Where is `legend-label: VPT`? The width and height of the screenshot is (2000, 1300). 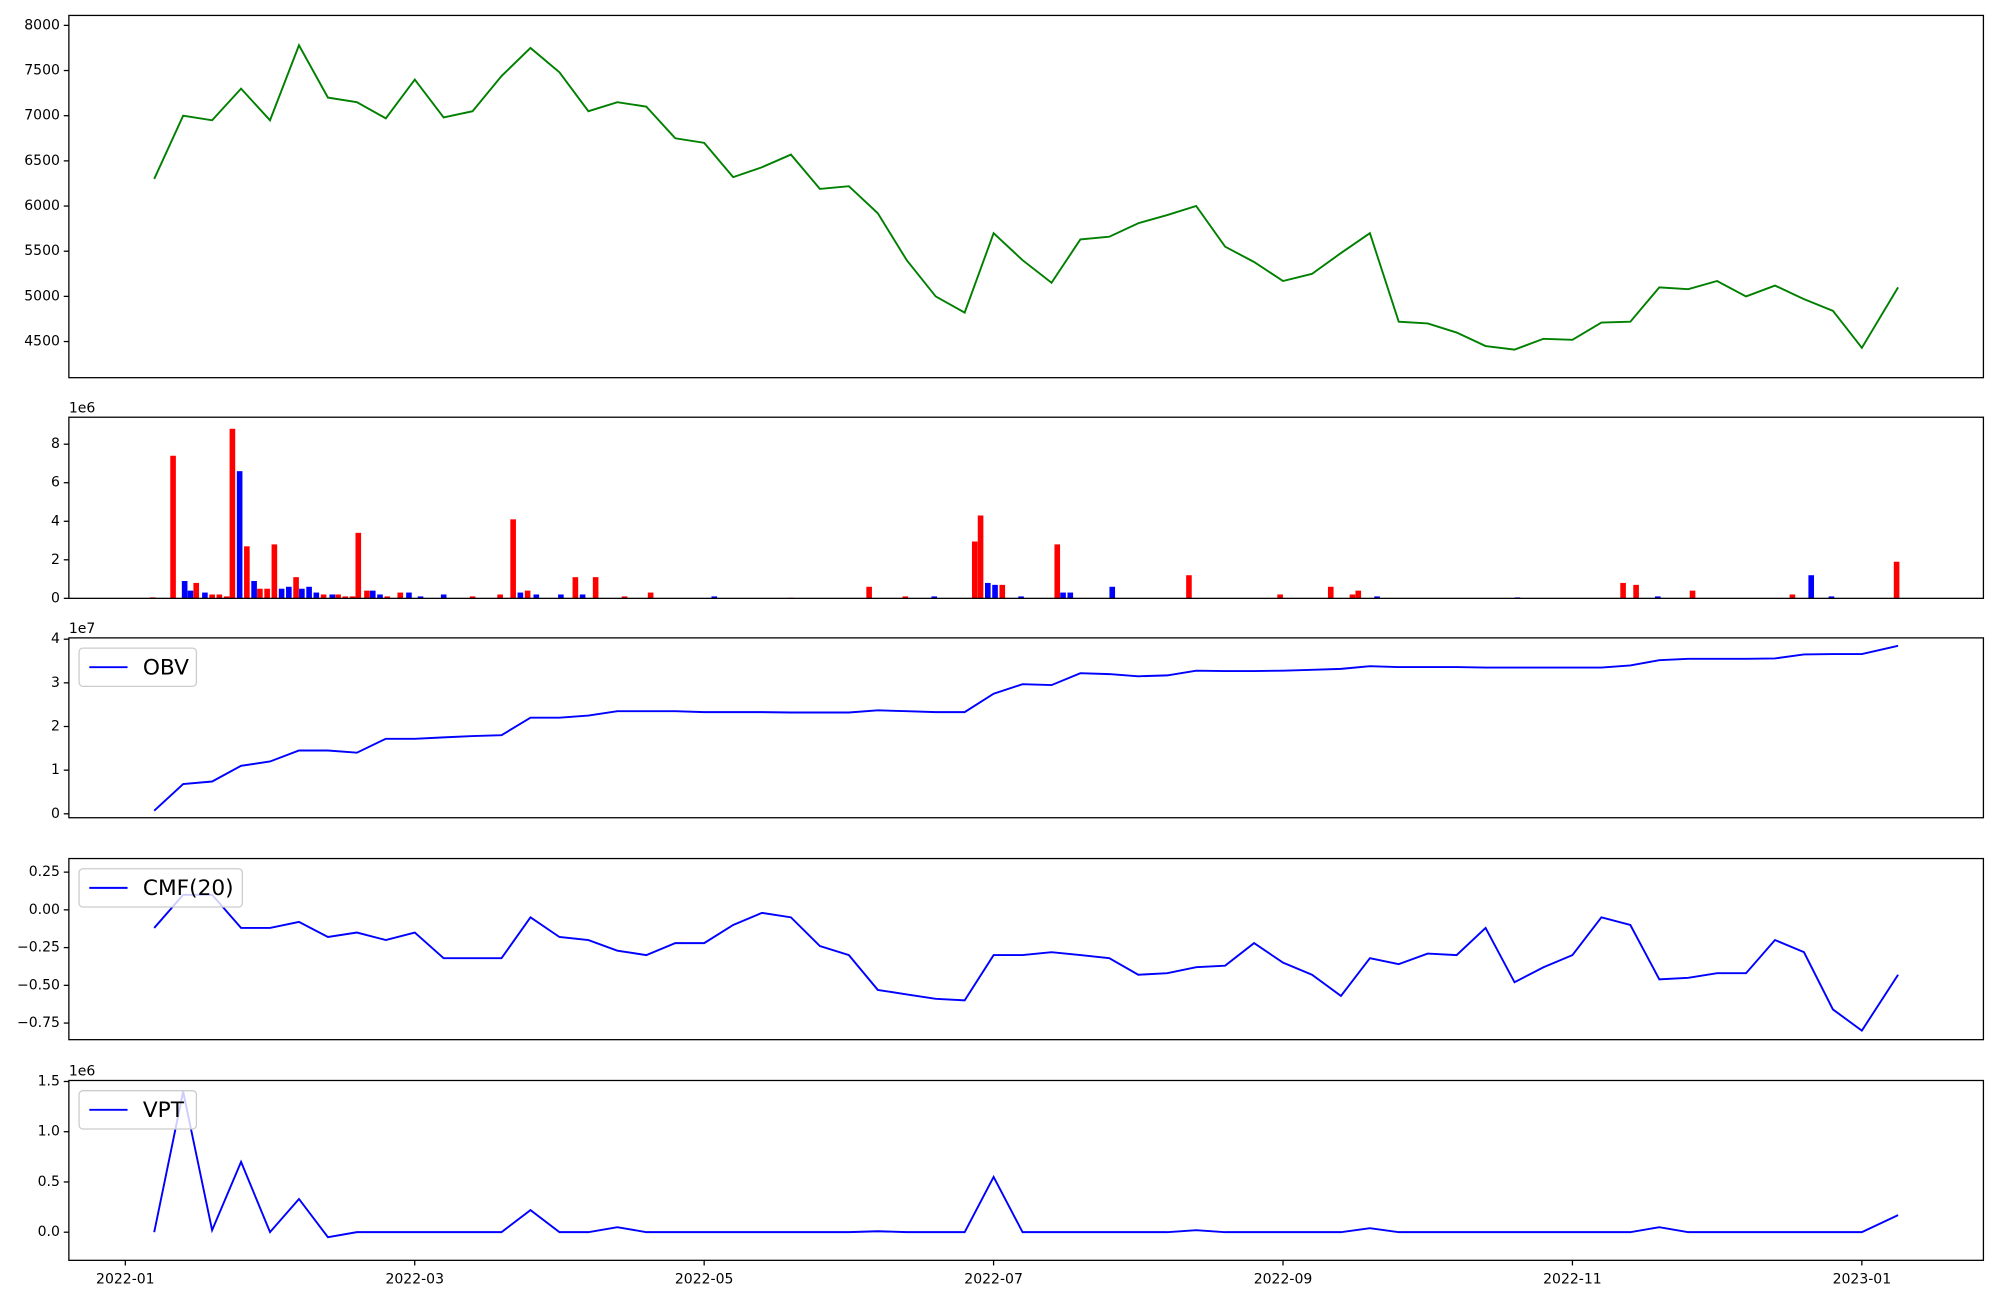
legend-label: VPT is located at coordinates (164, 1110).